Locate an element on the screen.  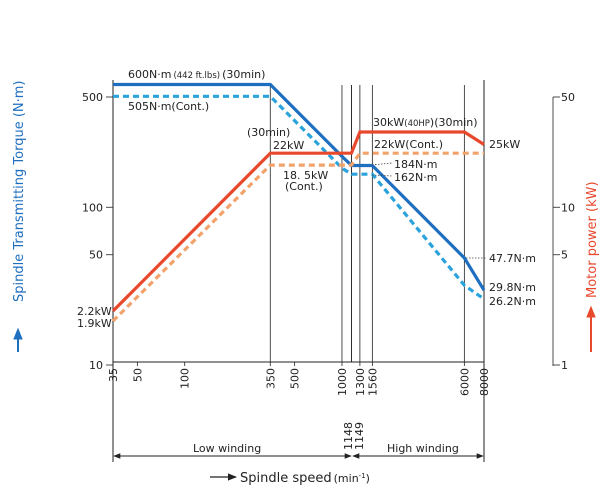
x-tick-100: 100 is located at coordinates (185, 378).